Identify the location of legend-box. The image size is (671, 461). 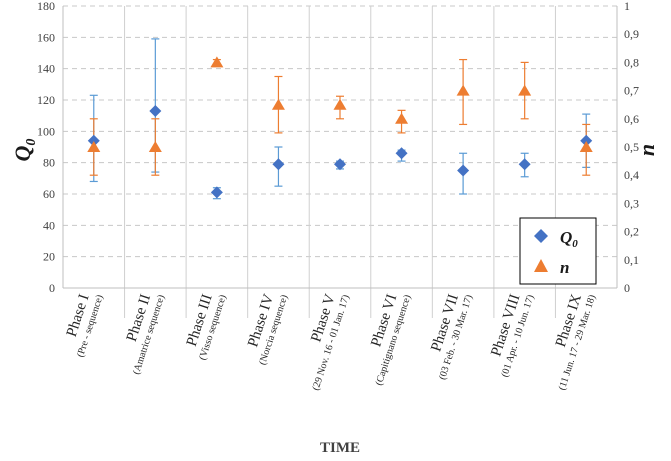
(558, 251).